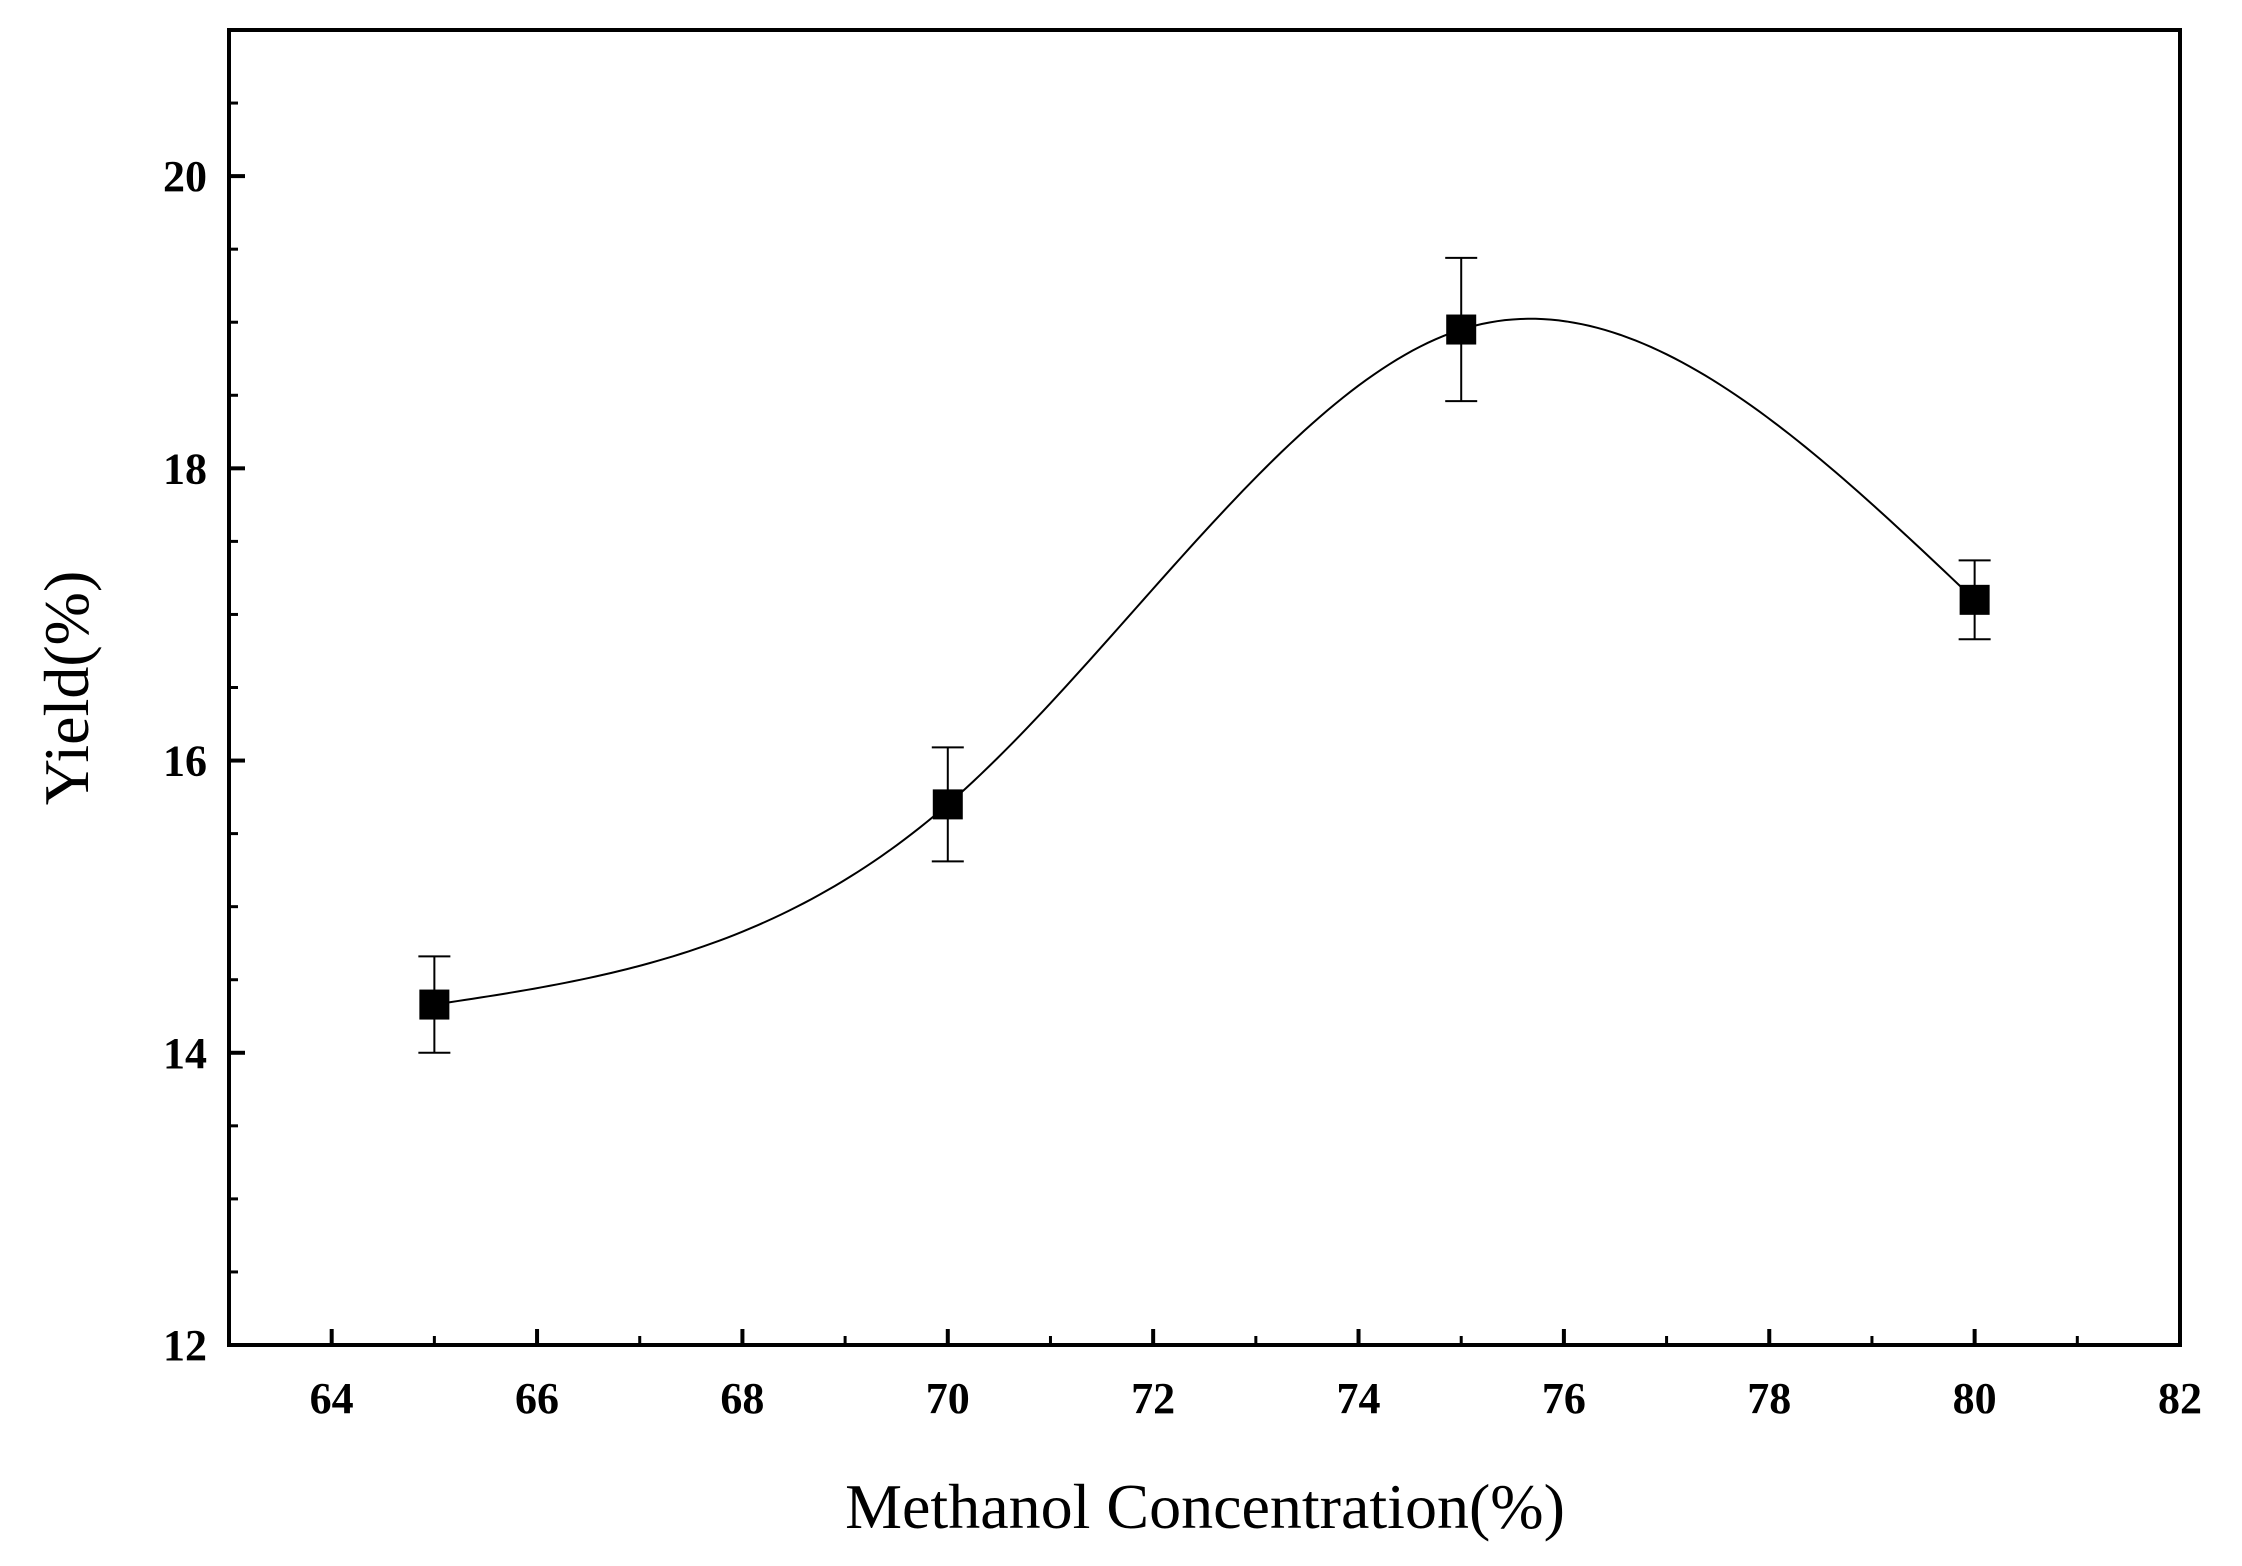 The width and height of the screenshot is (2242, 1566). I want to click on y-axis-title: Yield(%), so click(66, 688).